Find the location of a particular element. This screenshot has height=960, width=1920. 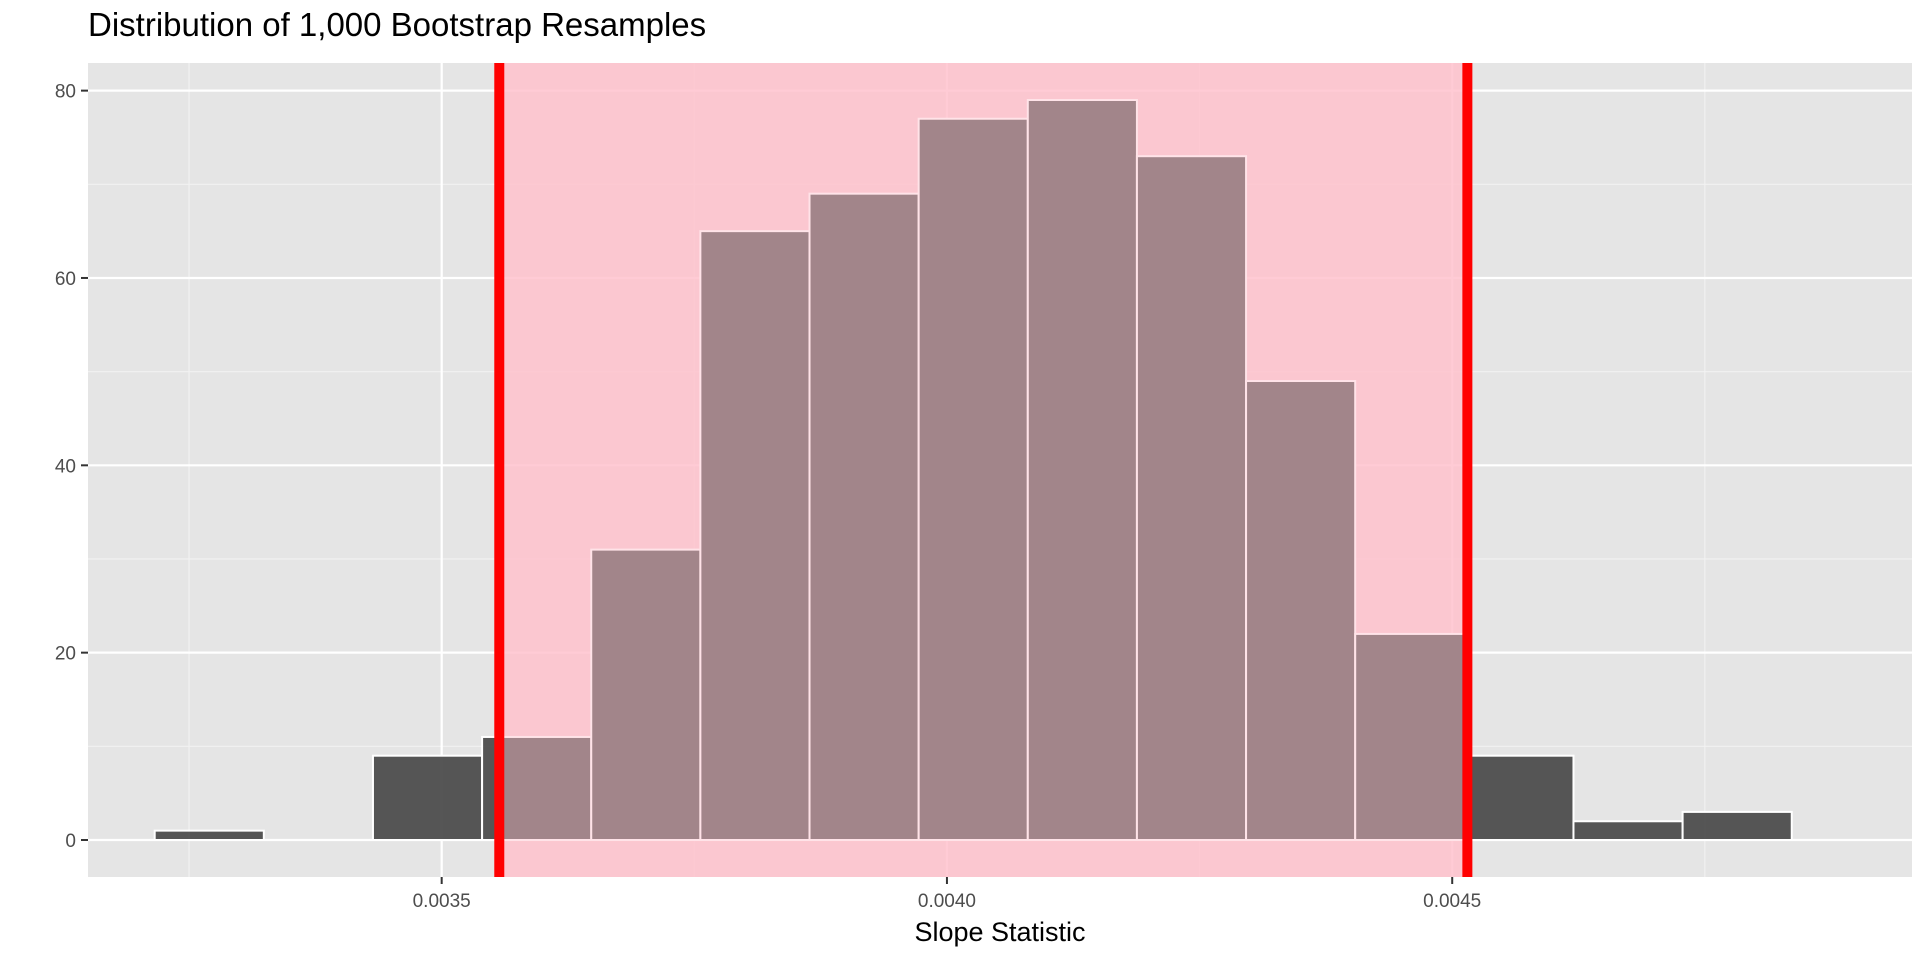

x-tick-label: 0.0045 is located at coordinates (1452, 901).